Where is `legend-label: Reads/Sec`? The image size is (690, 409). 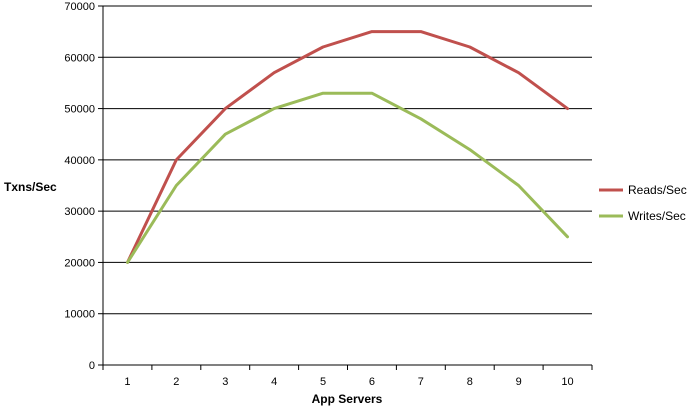
legend-label: Reads/Sec is located at coordinates (657, 190).